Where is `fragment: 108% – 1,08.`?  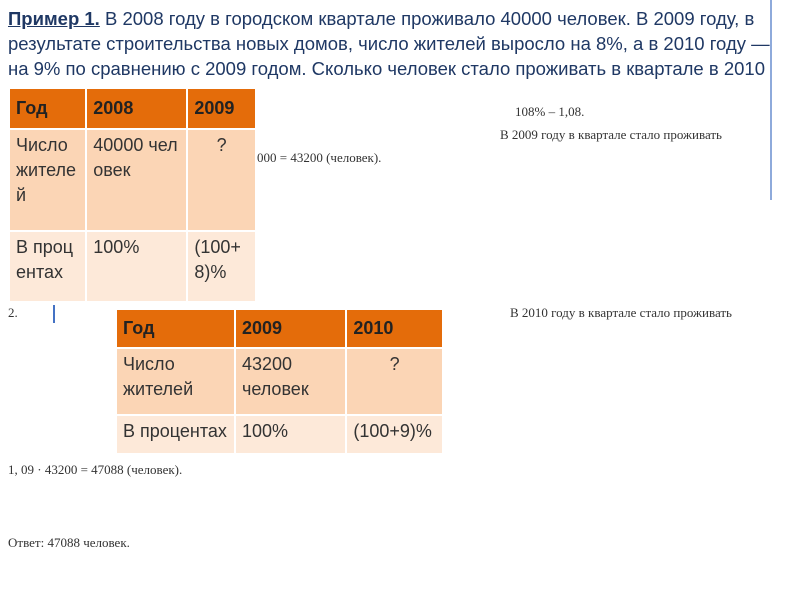
fragment: 108% – 1,08. is located at coordinates (550, 111).